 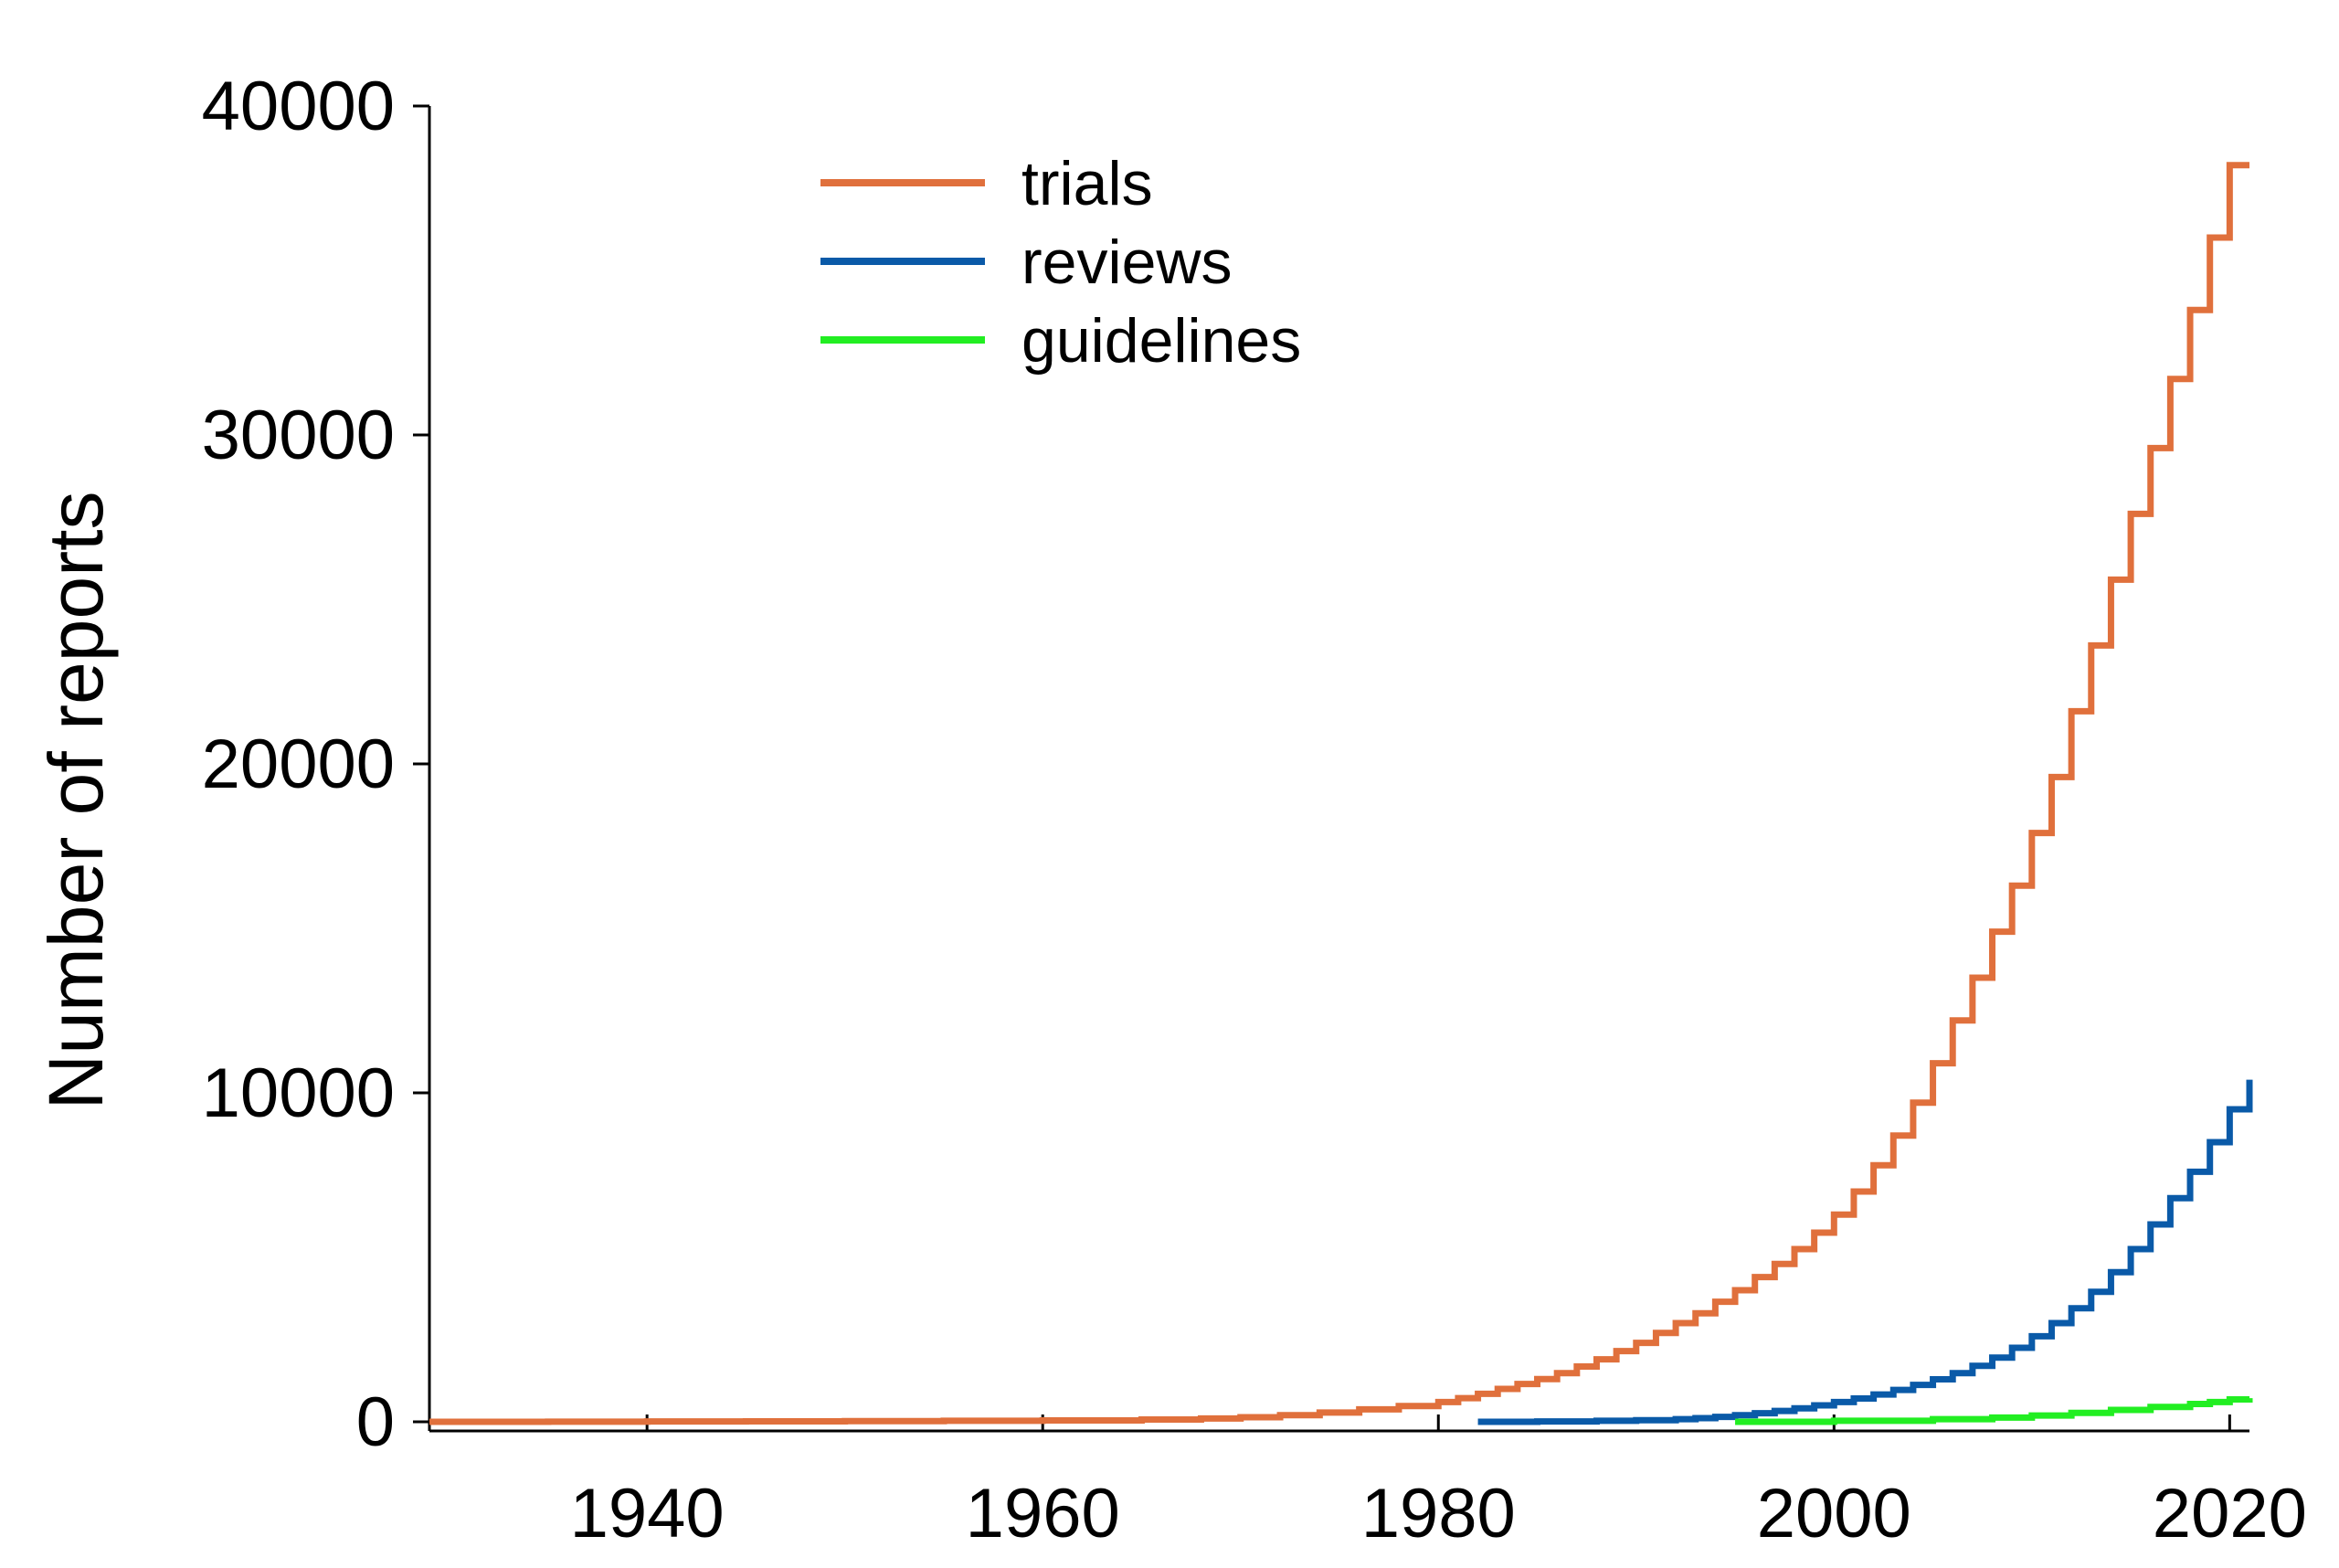 What do you see at coordinates (1043, 1513) in the screenshot?
I see `x-tick-label: 1960` at bounding box center [1043, 1513].